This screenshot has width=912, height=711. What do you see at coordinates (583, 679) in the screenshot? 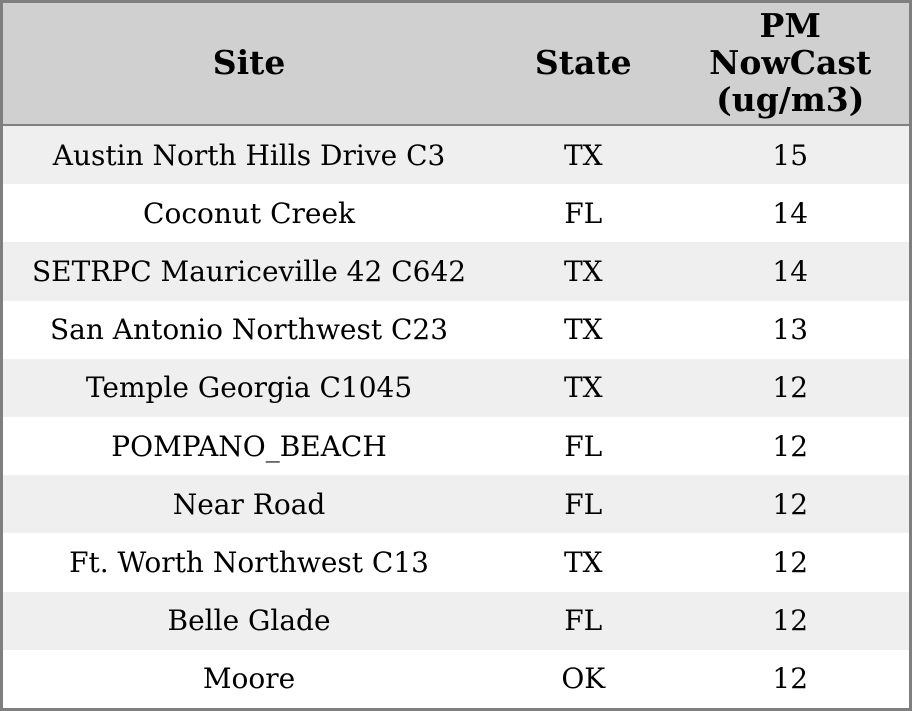
I see `state-cell: OK` at bounding box center [583, 679].